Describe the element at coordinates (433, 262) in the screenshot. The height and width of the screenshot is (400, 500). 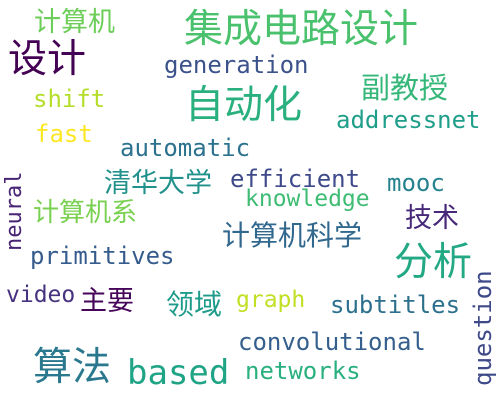
I see `word-fenxi: 分析` at that location.